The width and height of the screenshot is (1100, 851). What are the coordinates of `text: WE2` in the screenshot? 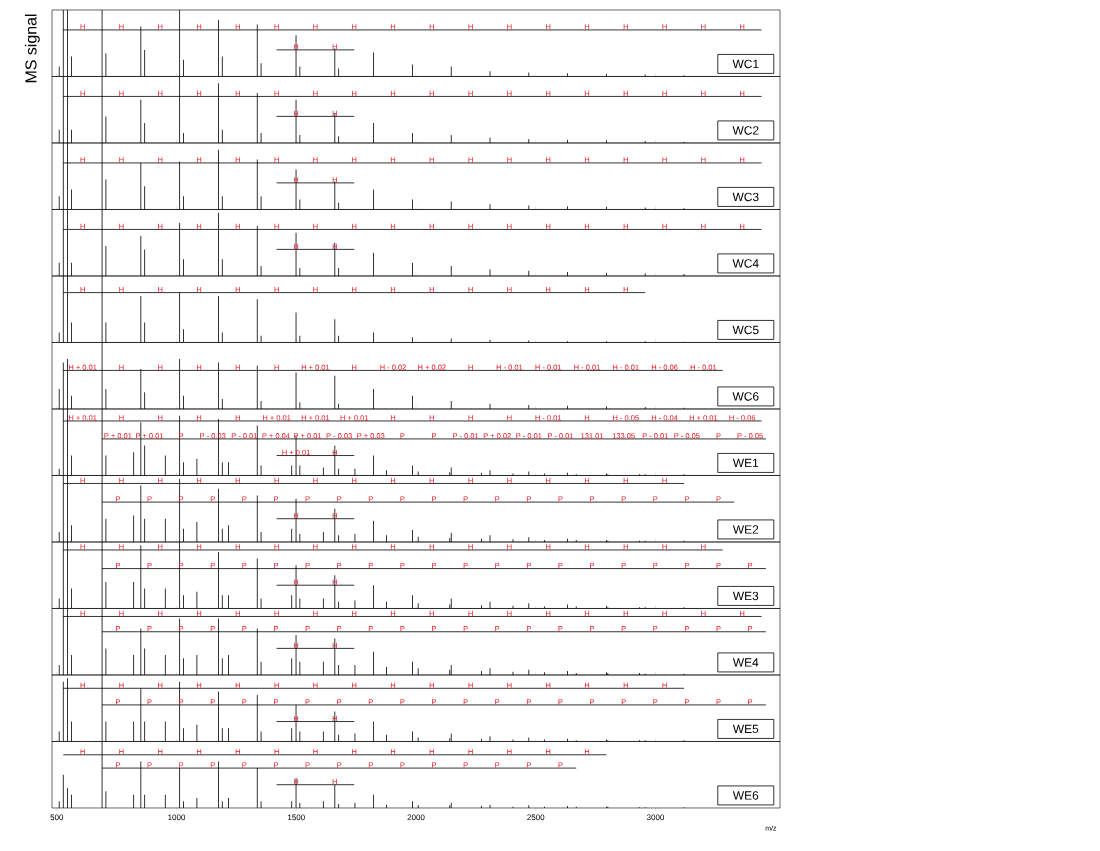 It's located at (745, 529).